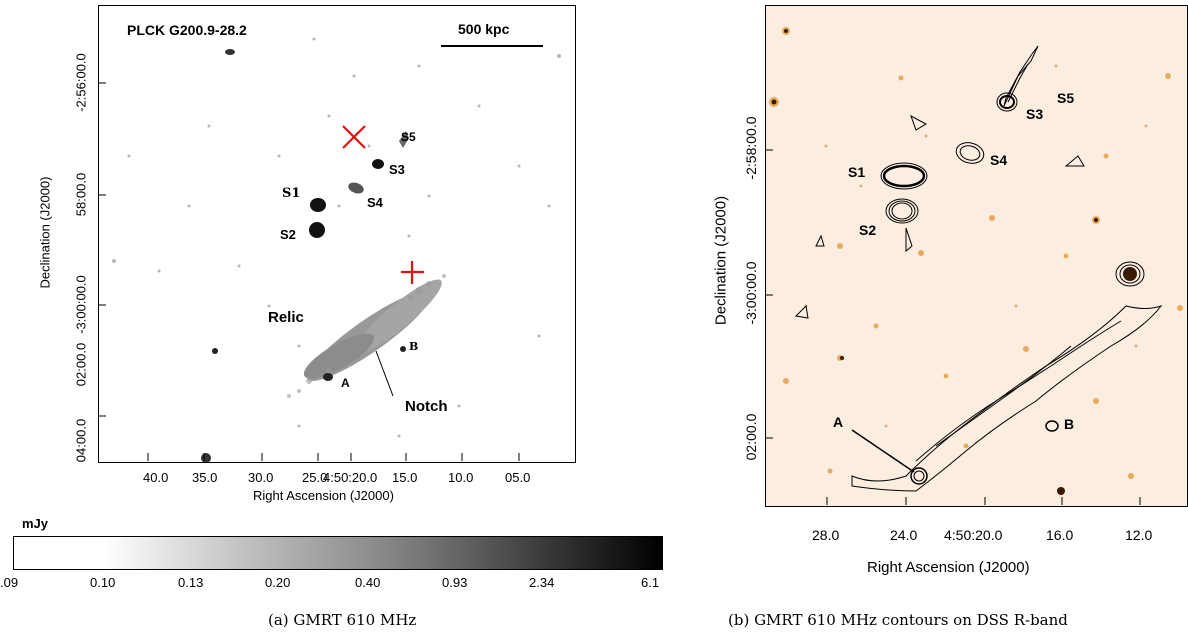 This screenshot has width=1188, height=637. I want to click on y-tick-a-3: 02:00.0, so click(81, 364).